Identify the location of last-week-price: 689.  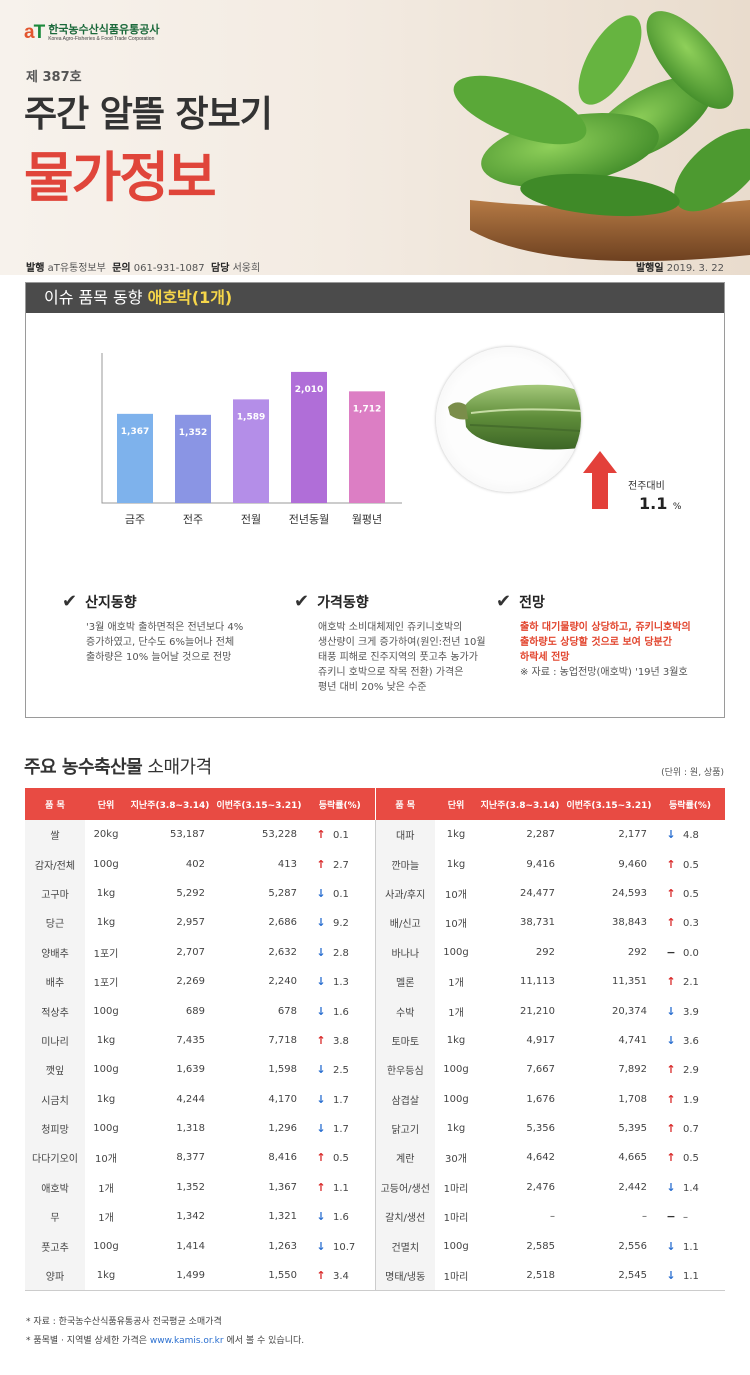
(195, 1011).